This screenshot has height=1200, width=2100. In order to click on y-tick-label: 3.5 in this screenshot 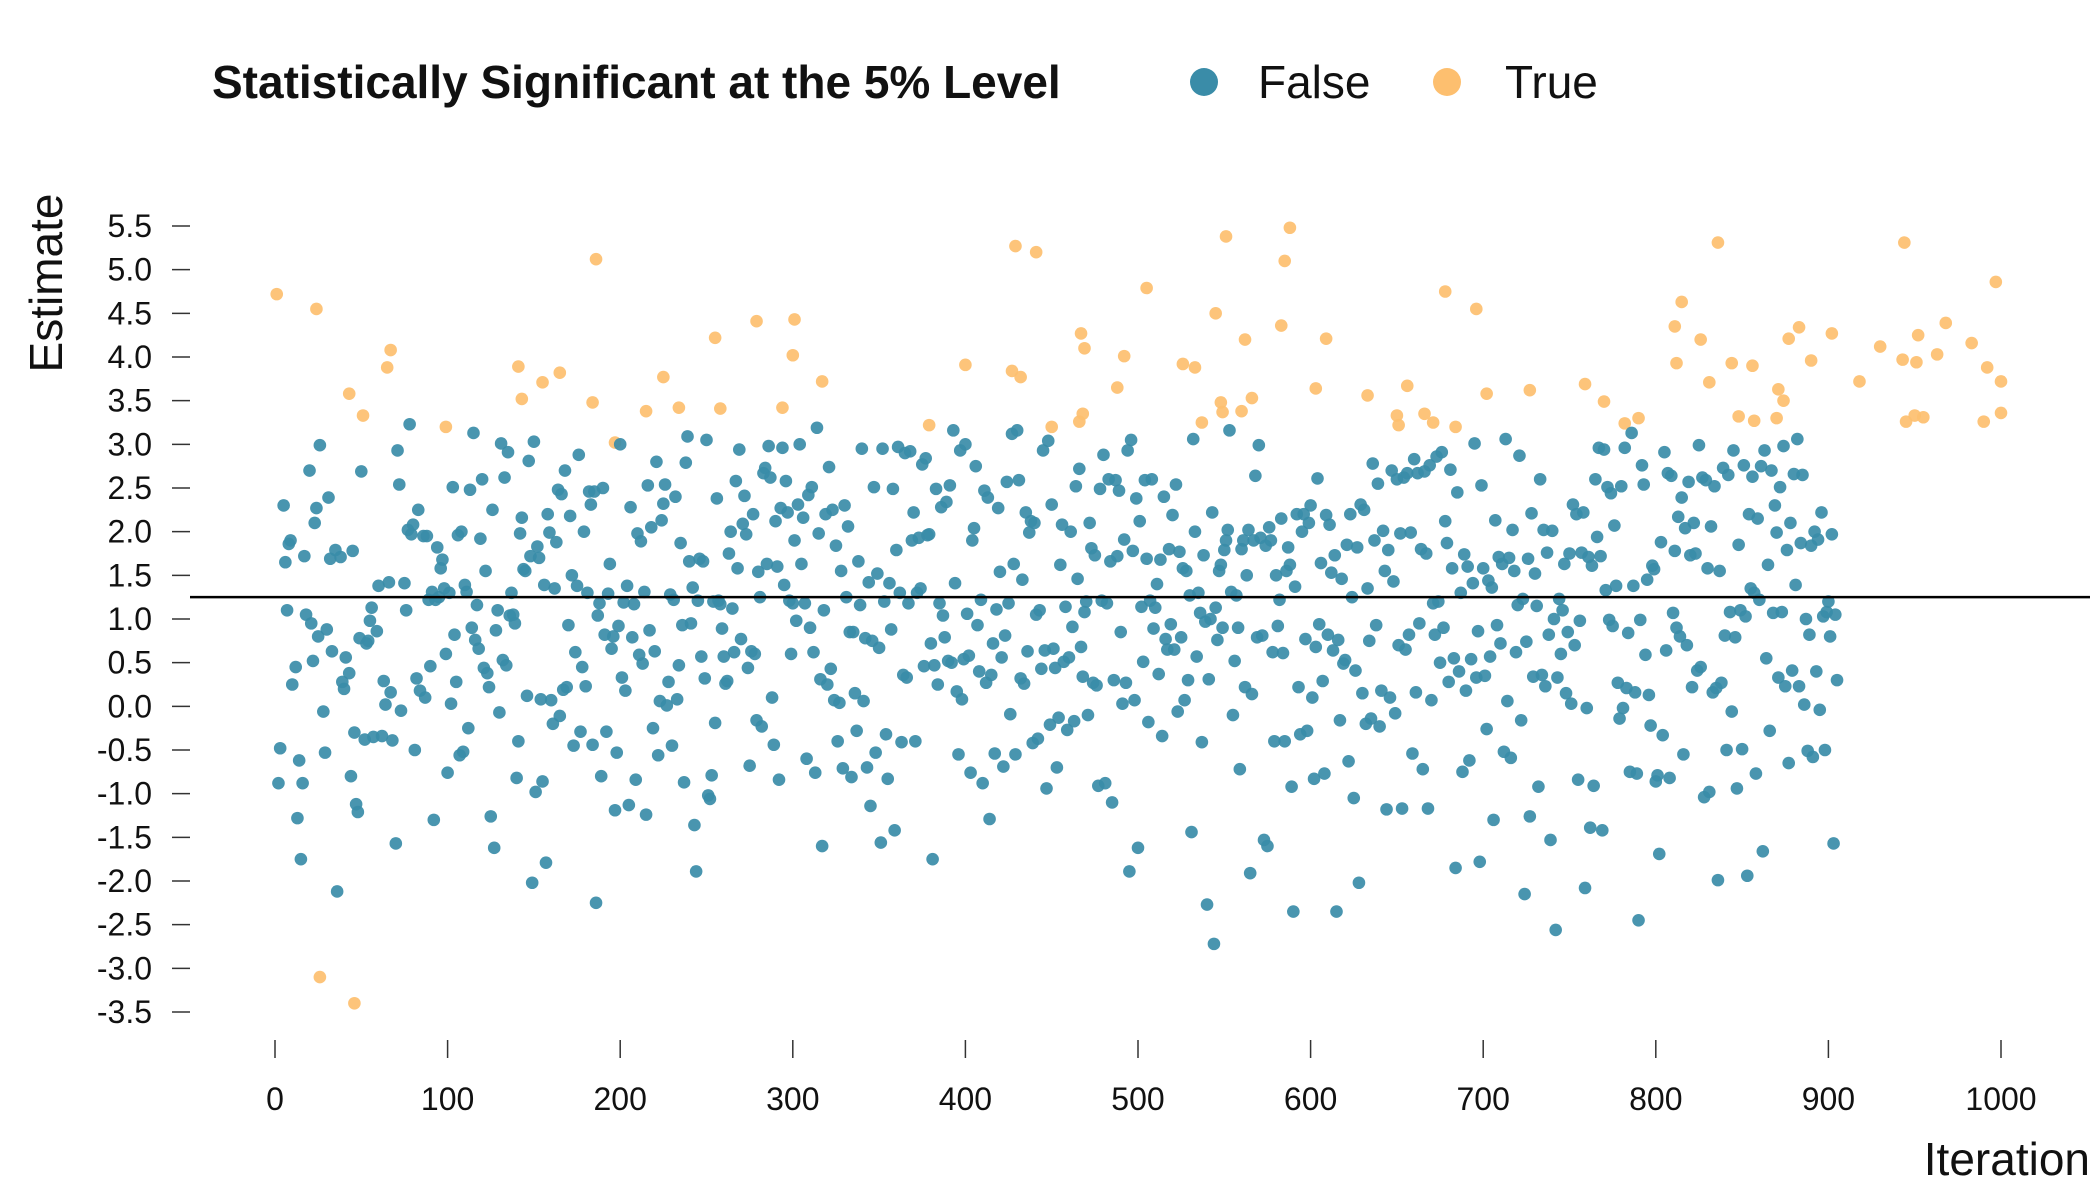, I will do `click(130, 401)`.